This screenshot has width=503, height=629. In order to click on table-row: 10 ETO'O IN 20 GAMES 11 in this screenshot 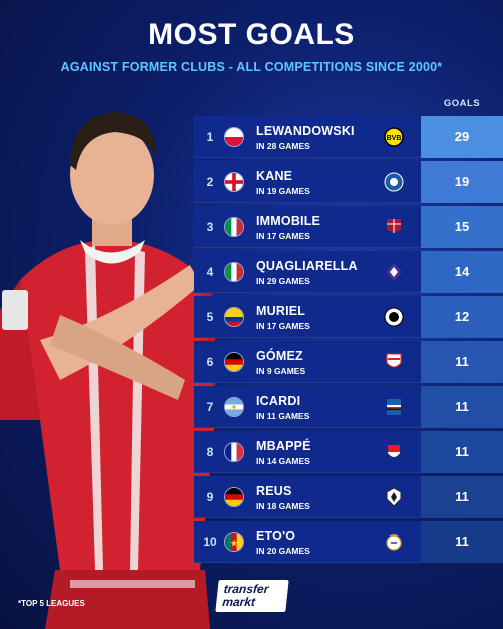, I will do `click(348, 542)`.